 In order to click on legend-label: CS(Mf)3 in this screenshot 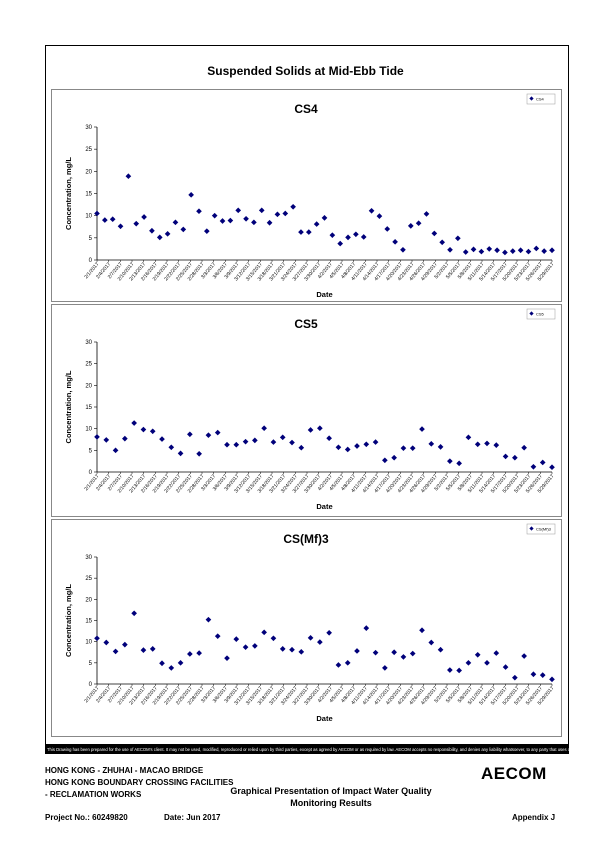, I will do `click(544, 529)`.